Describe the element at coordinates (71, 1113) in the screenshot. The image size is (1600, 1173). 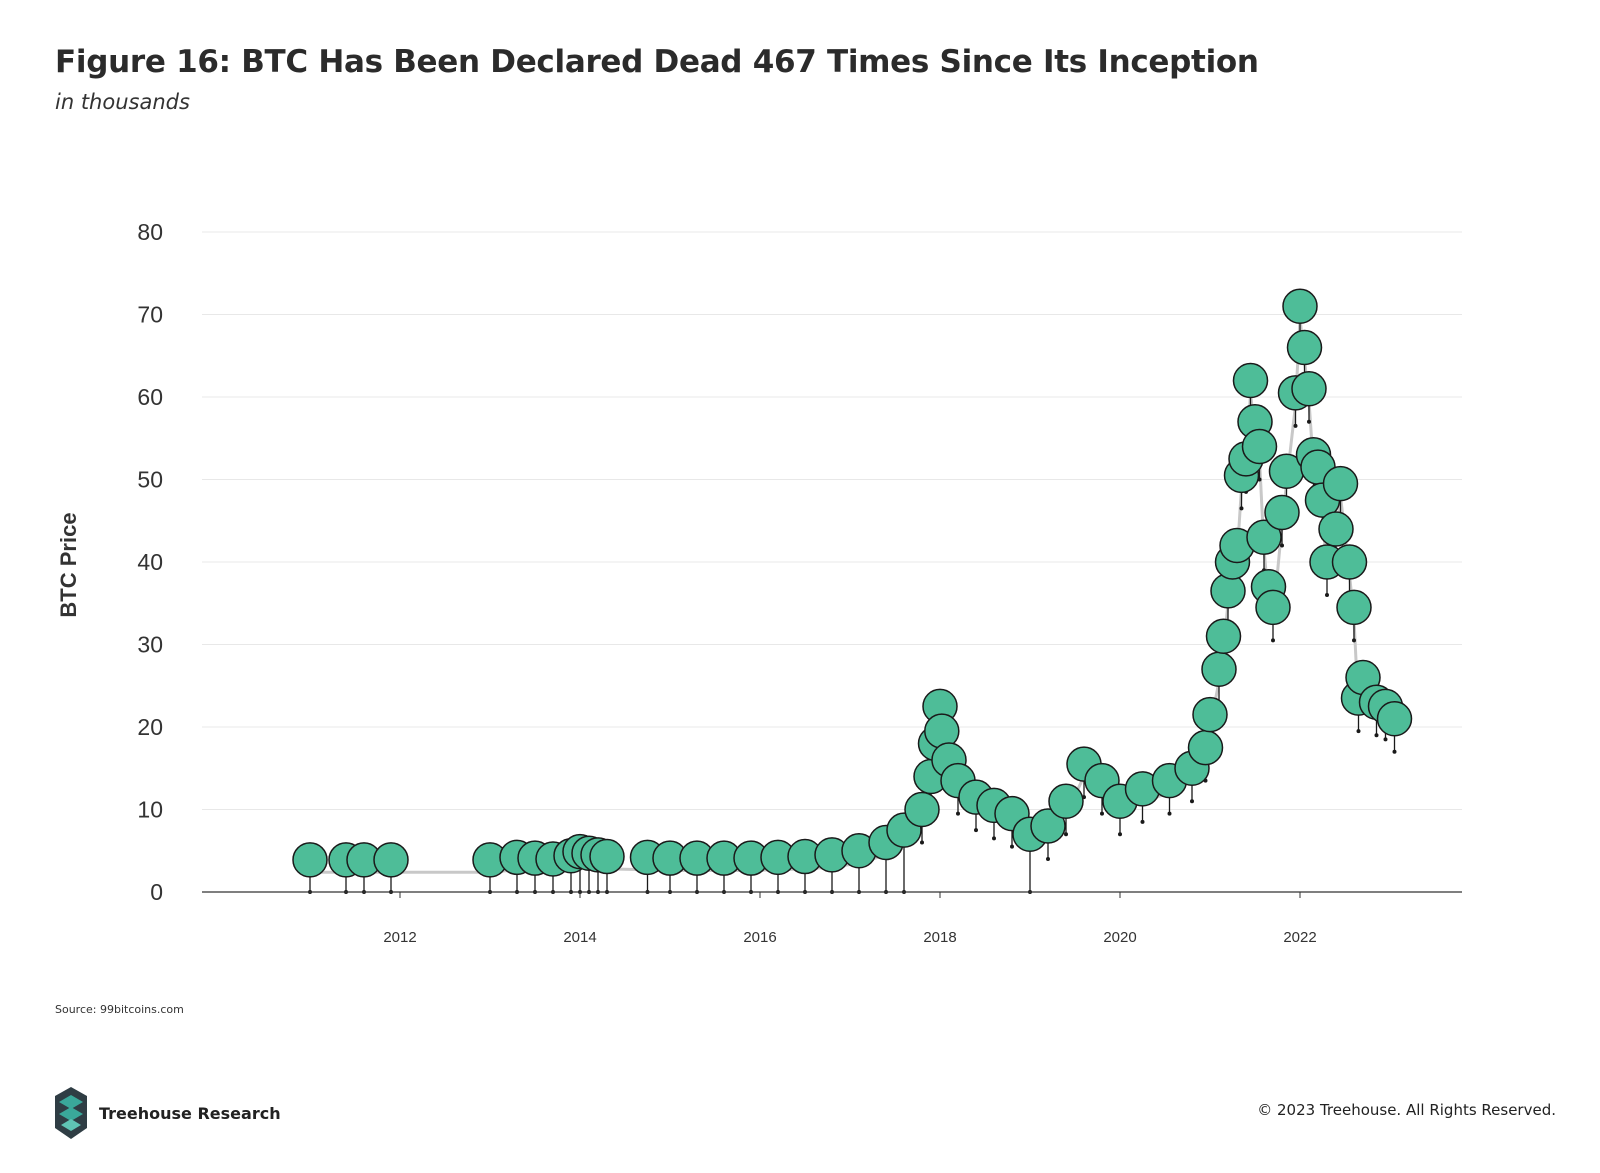
I see `treehouse-logo-icon` at that location.